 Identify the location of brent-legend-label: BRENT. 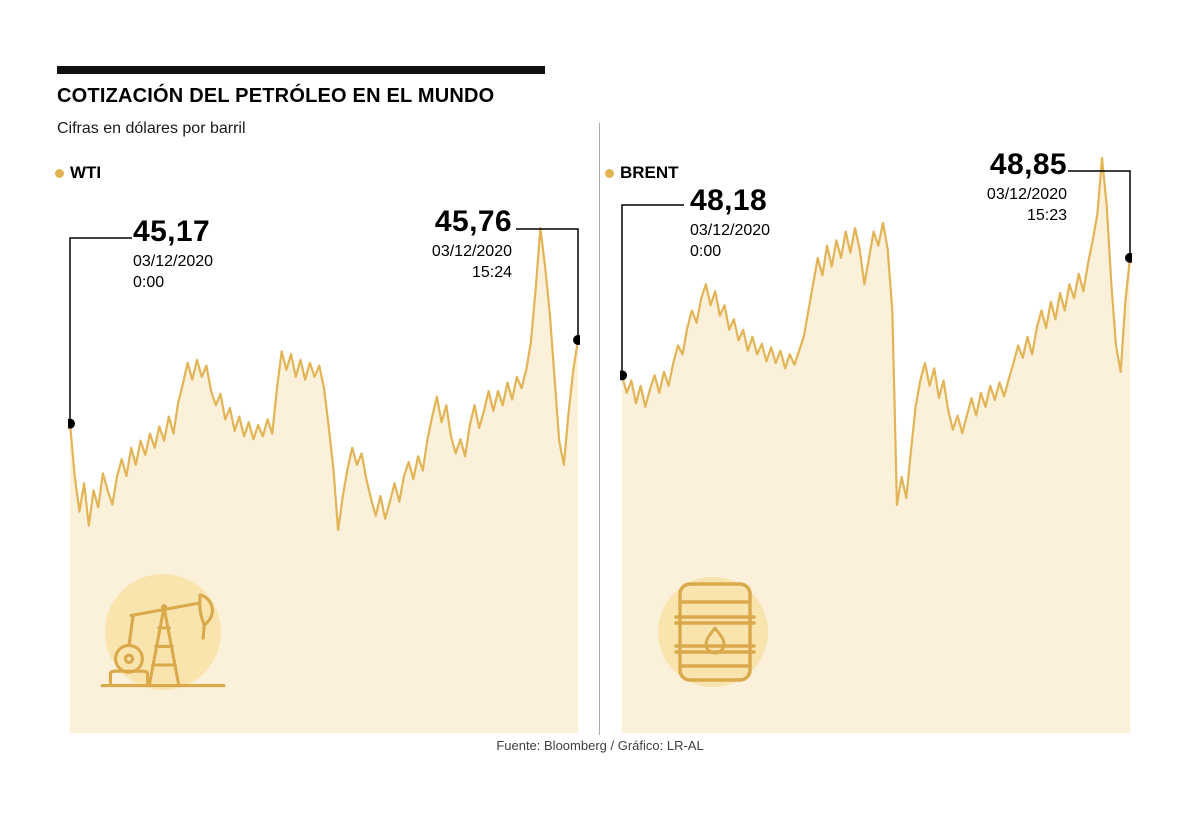
(649, 172).